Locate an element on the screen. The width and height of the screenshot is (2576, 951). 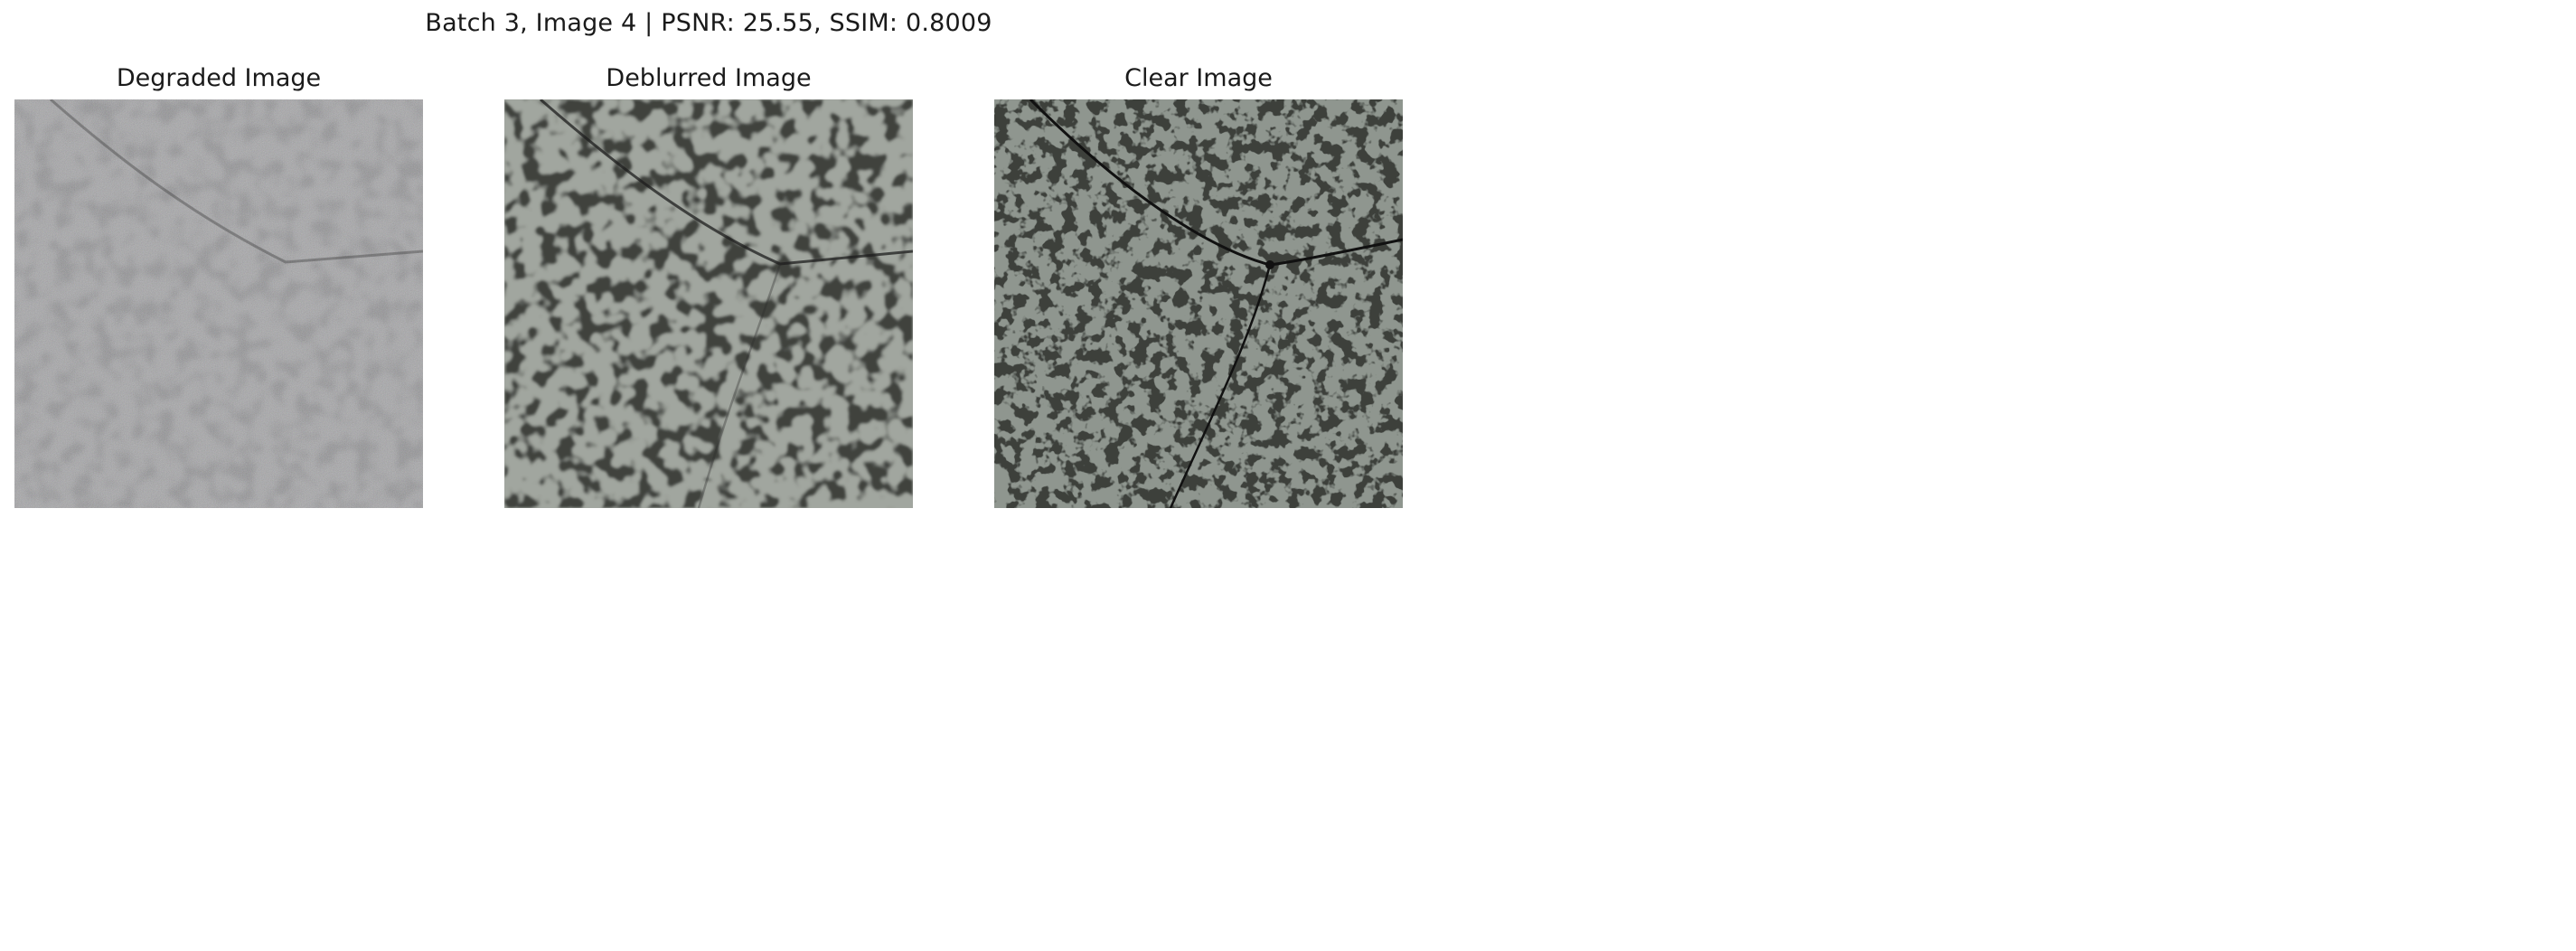
deblurred-image-svg is located at coordinates (709, 303).